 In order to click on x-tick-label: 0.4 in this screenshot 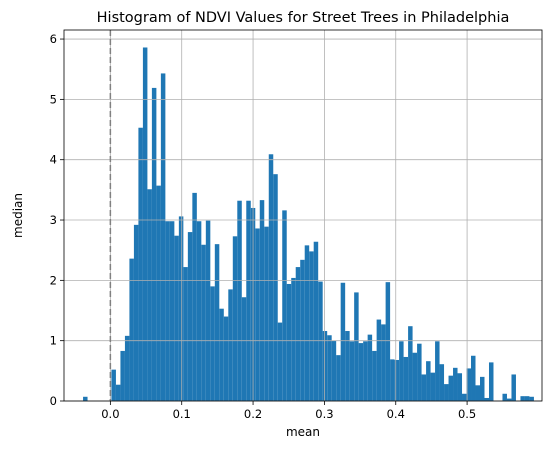, I will do `click(396, 414)`.